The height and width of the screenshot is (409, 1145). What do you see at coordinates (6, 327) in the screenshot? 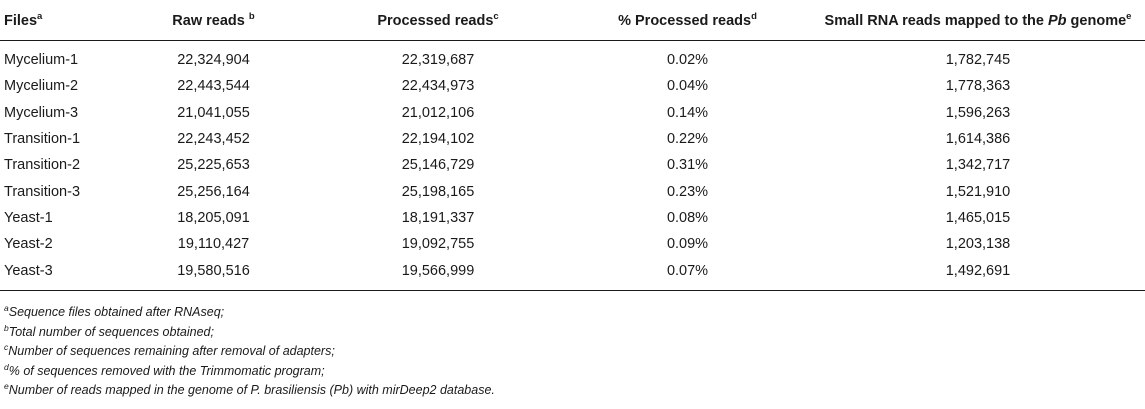
I see `footnote-marker: b` at bounding box center [6, 327].